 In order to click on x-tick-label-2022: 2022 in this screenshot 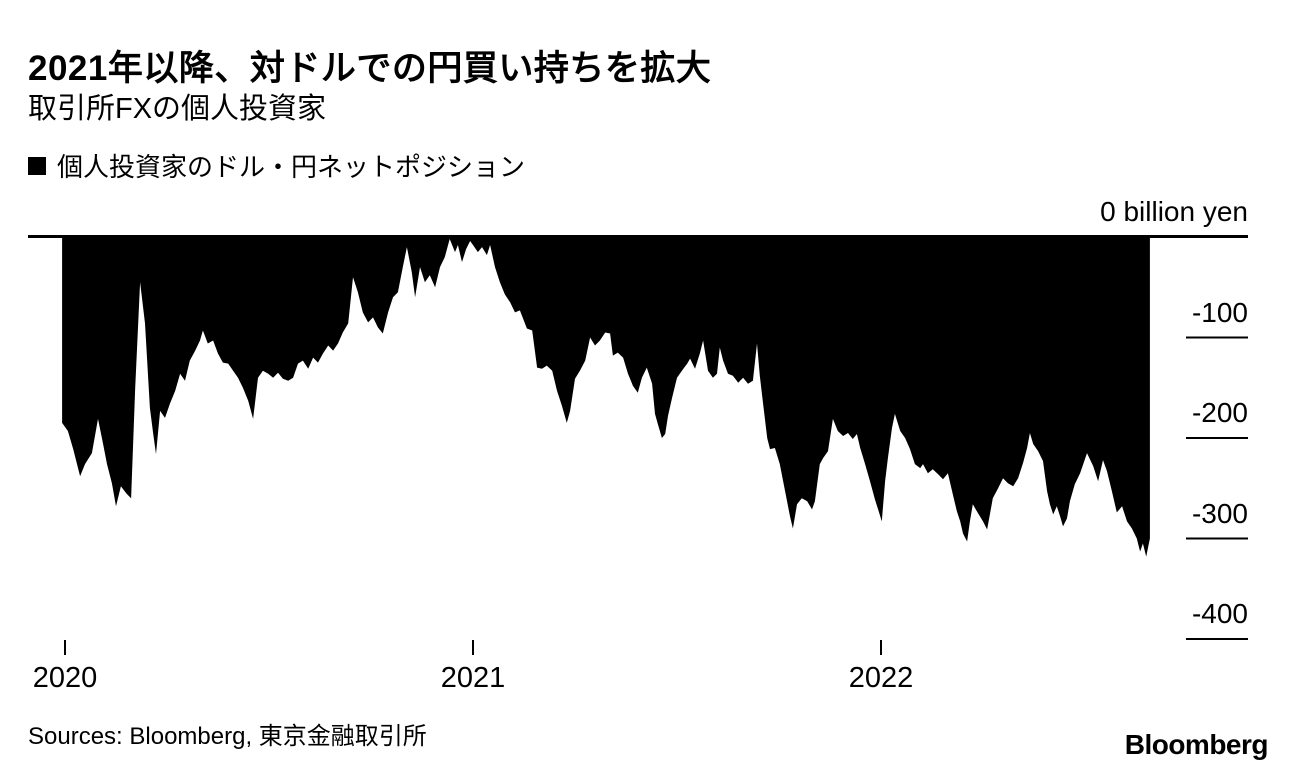, I will do `click(881, 678)`.